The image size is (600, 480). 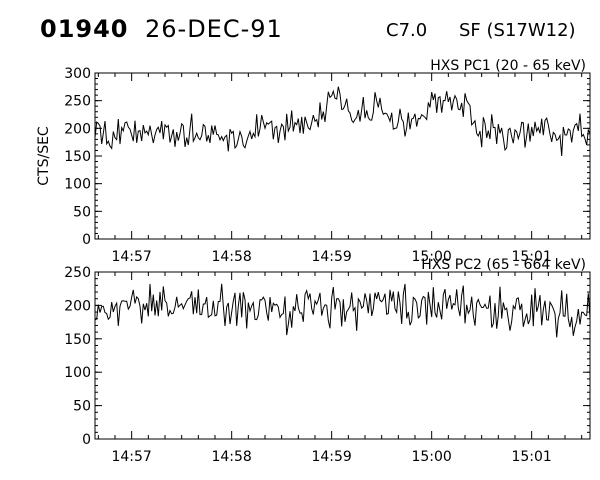 What do you see at coordinates (214, 29) in the screenshot?
I see `event-date: 26-DEC-91` at bounding box center [214, 29].